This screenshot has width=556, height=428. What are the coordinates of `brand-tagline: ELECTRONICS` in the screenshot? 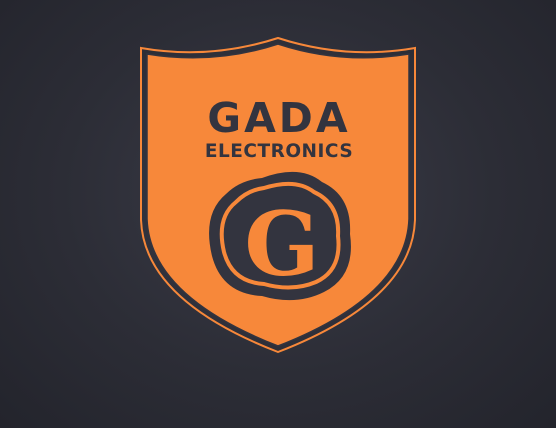 It's located at (279, 151).